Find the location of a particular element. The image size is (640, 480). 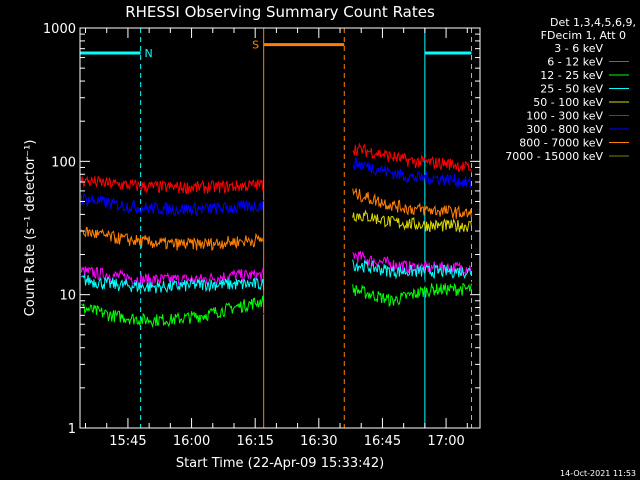

legend-label: 3 - 6 keV is located at coordinates (578, 48).